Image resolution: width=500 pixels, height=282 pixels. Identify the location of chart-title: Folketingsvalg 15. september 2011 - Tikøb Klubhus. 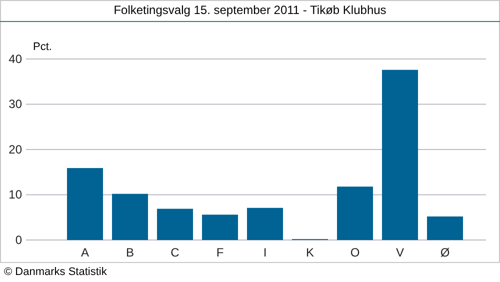
(250, 10).